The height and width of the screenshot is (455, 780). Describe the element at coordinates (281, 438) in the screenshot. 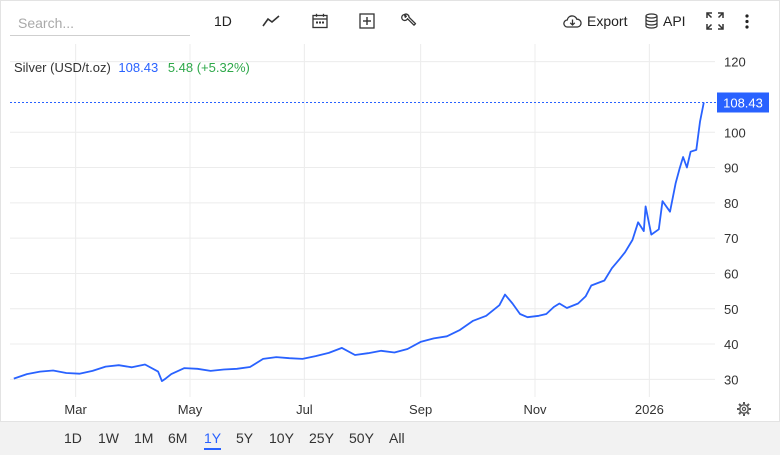

I see `range-button-10y: 10Y` at that location.